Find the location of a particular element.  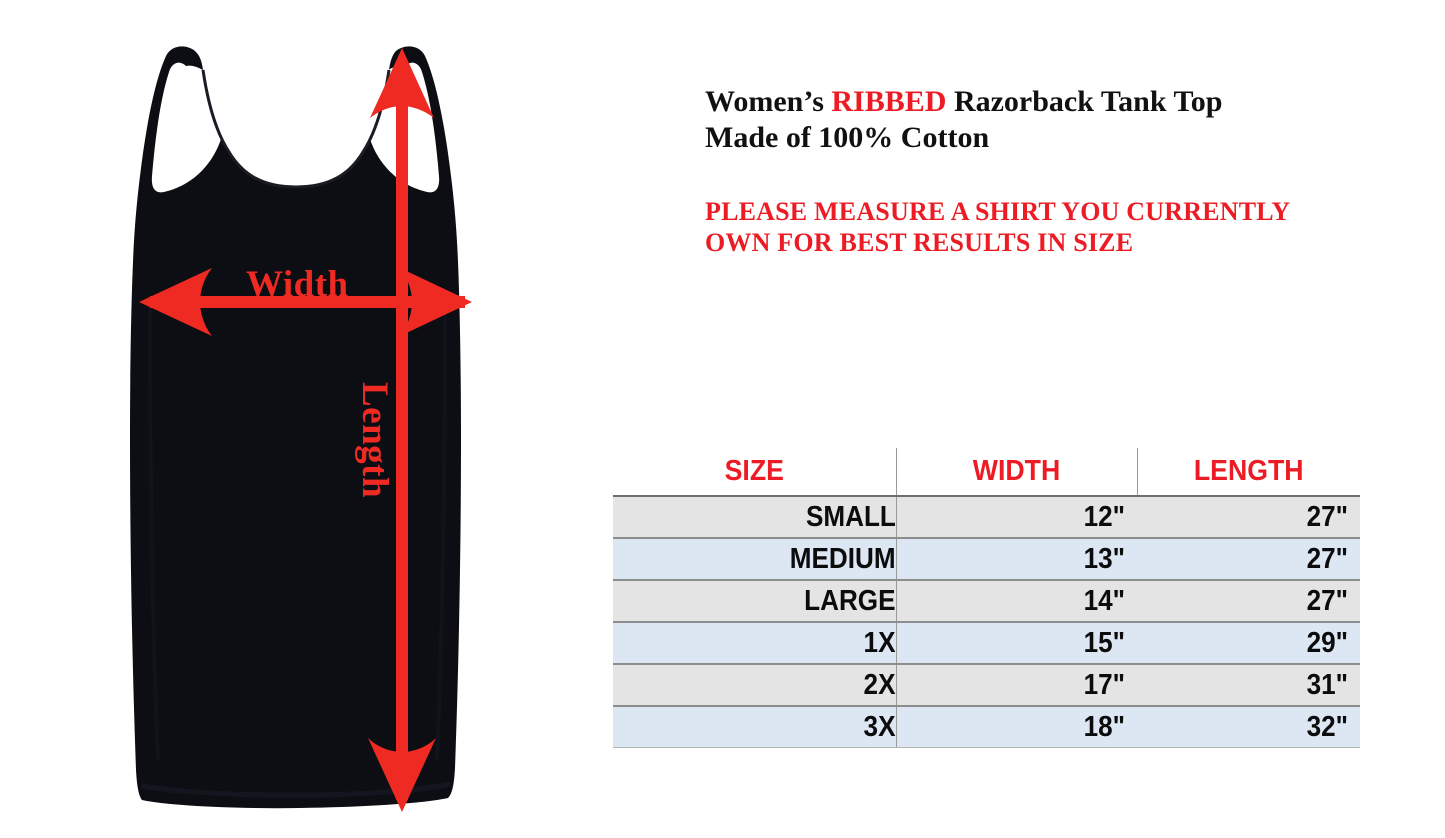

cell-width: 13" is located at coordinates (1016, 559).